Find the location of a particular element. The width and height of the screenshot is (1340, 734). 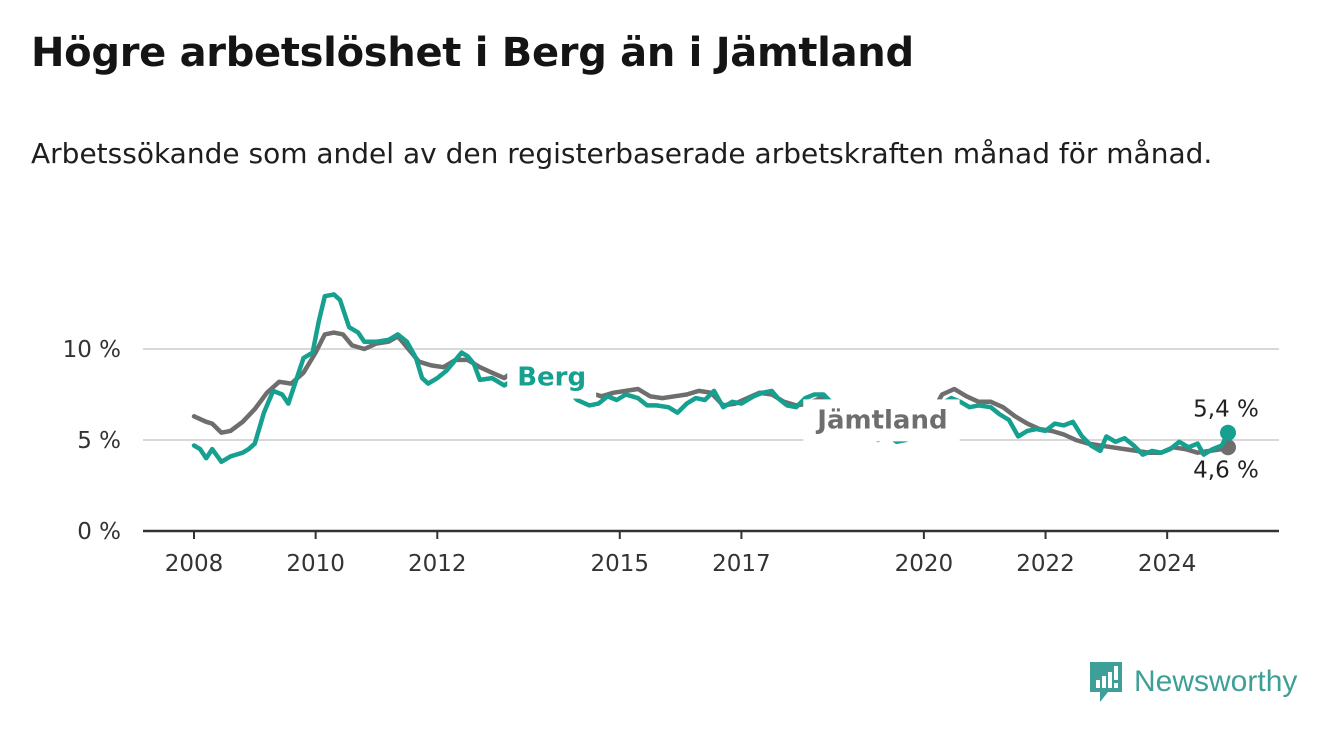

series-labels: Berg Jämtland 4,6 % 5,4 % is located at coordinates (883, 419).